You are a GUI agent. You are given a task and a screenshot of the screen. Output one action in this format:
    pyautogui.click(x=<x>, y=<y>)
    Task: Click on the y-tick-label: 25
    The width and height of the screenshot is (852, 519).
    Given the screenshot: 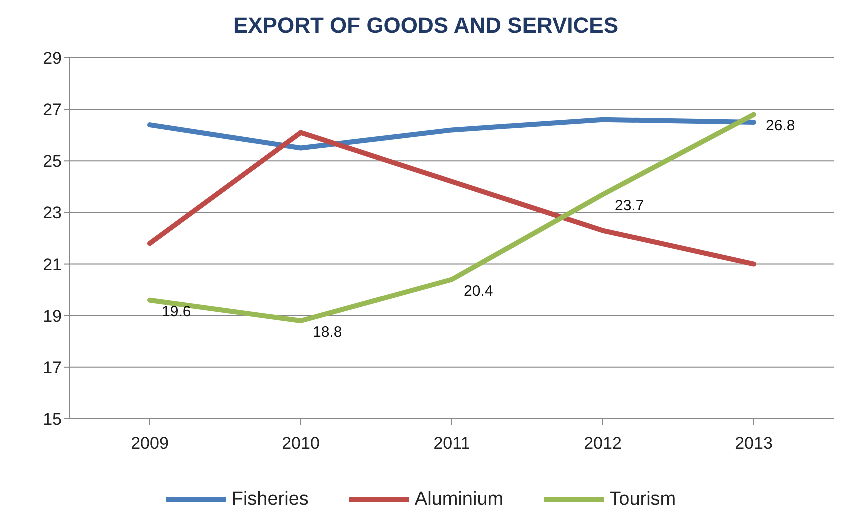 What is the action you would take?
    pyautogui.click(x=52, y=162)
    